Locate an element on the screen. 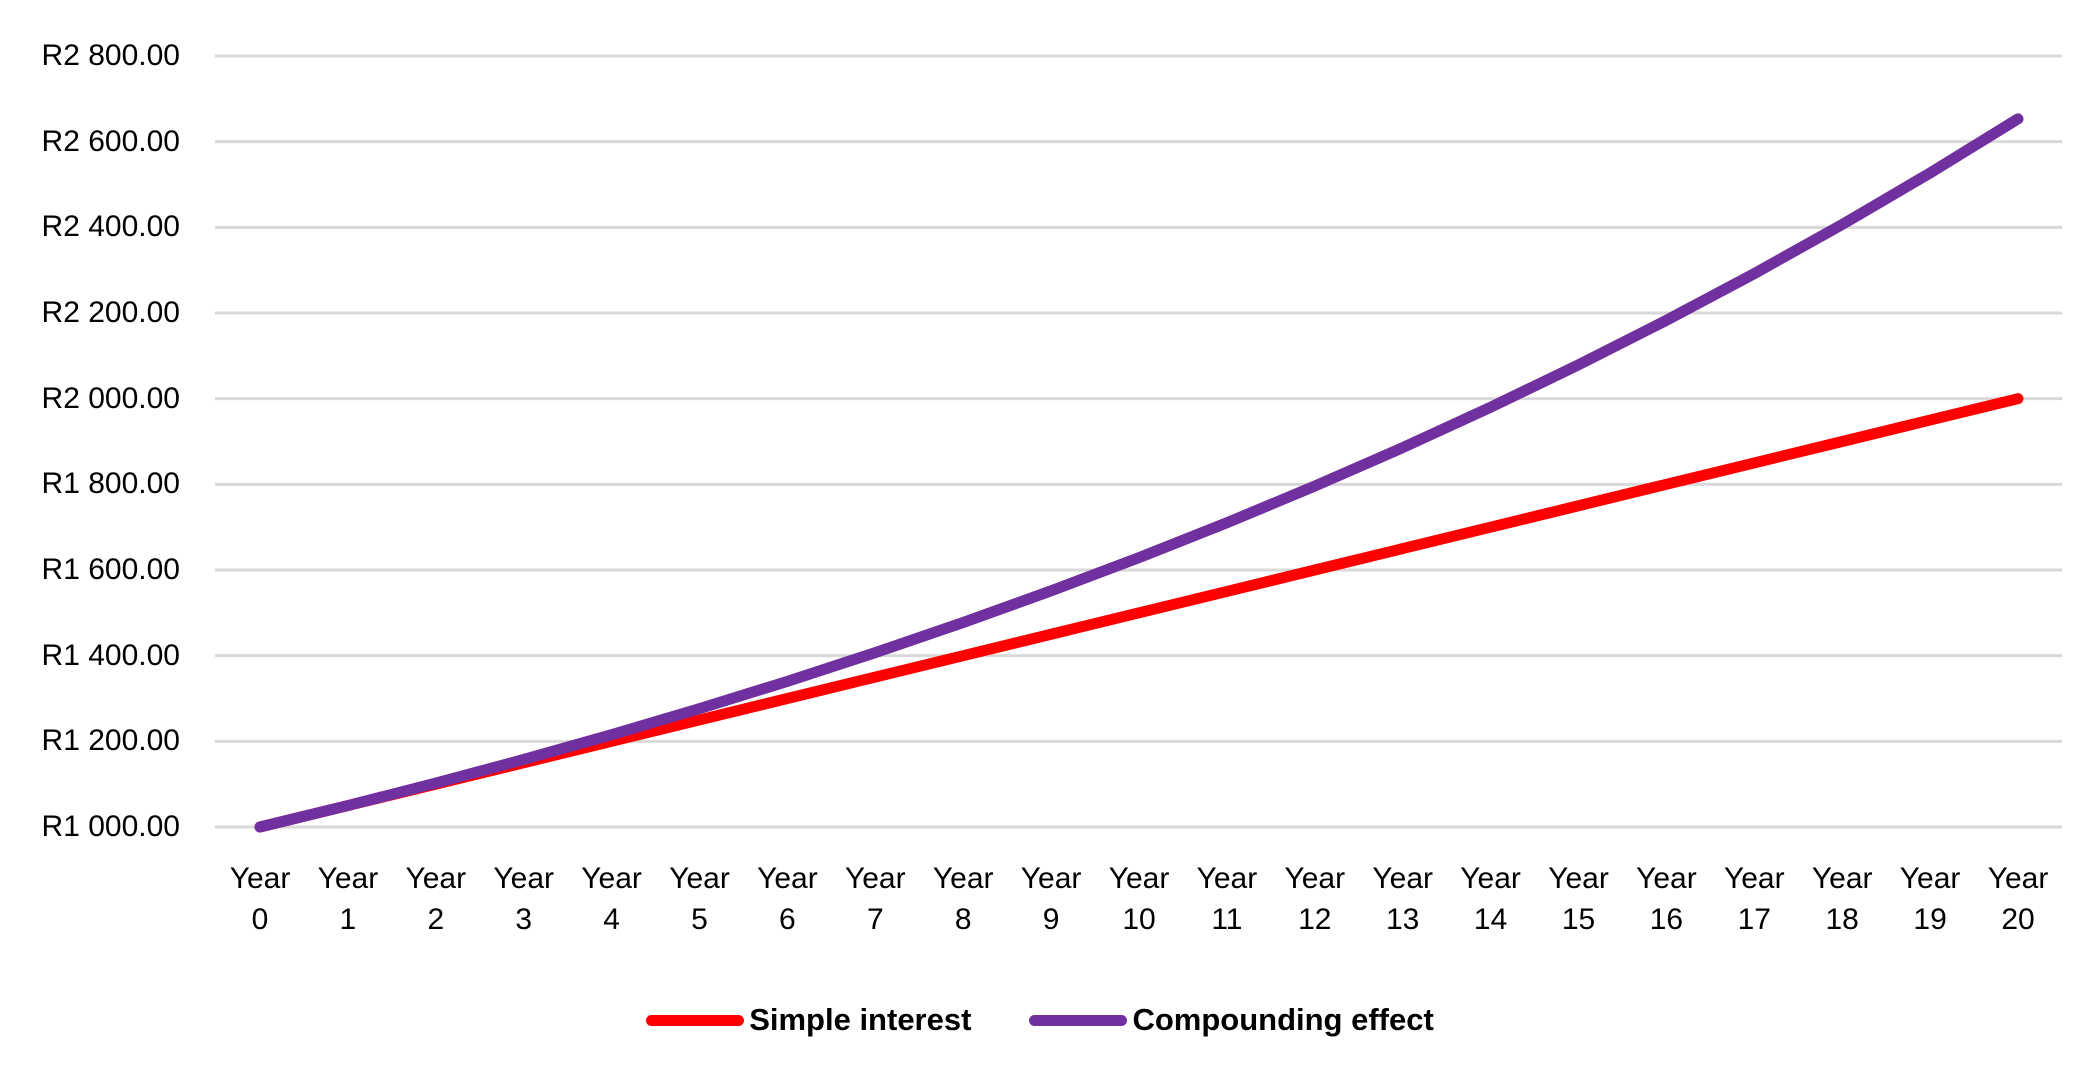 This screenshot has width=2080, height=1072. x-tick-number: 4 is located at coordinates (611, 919).